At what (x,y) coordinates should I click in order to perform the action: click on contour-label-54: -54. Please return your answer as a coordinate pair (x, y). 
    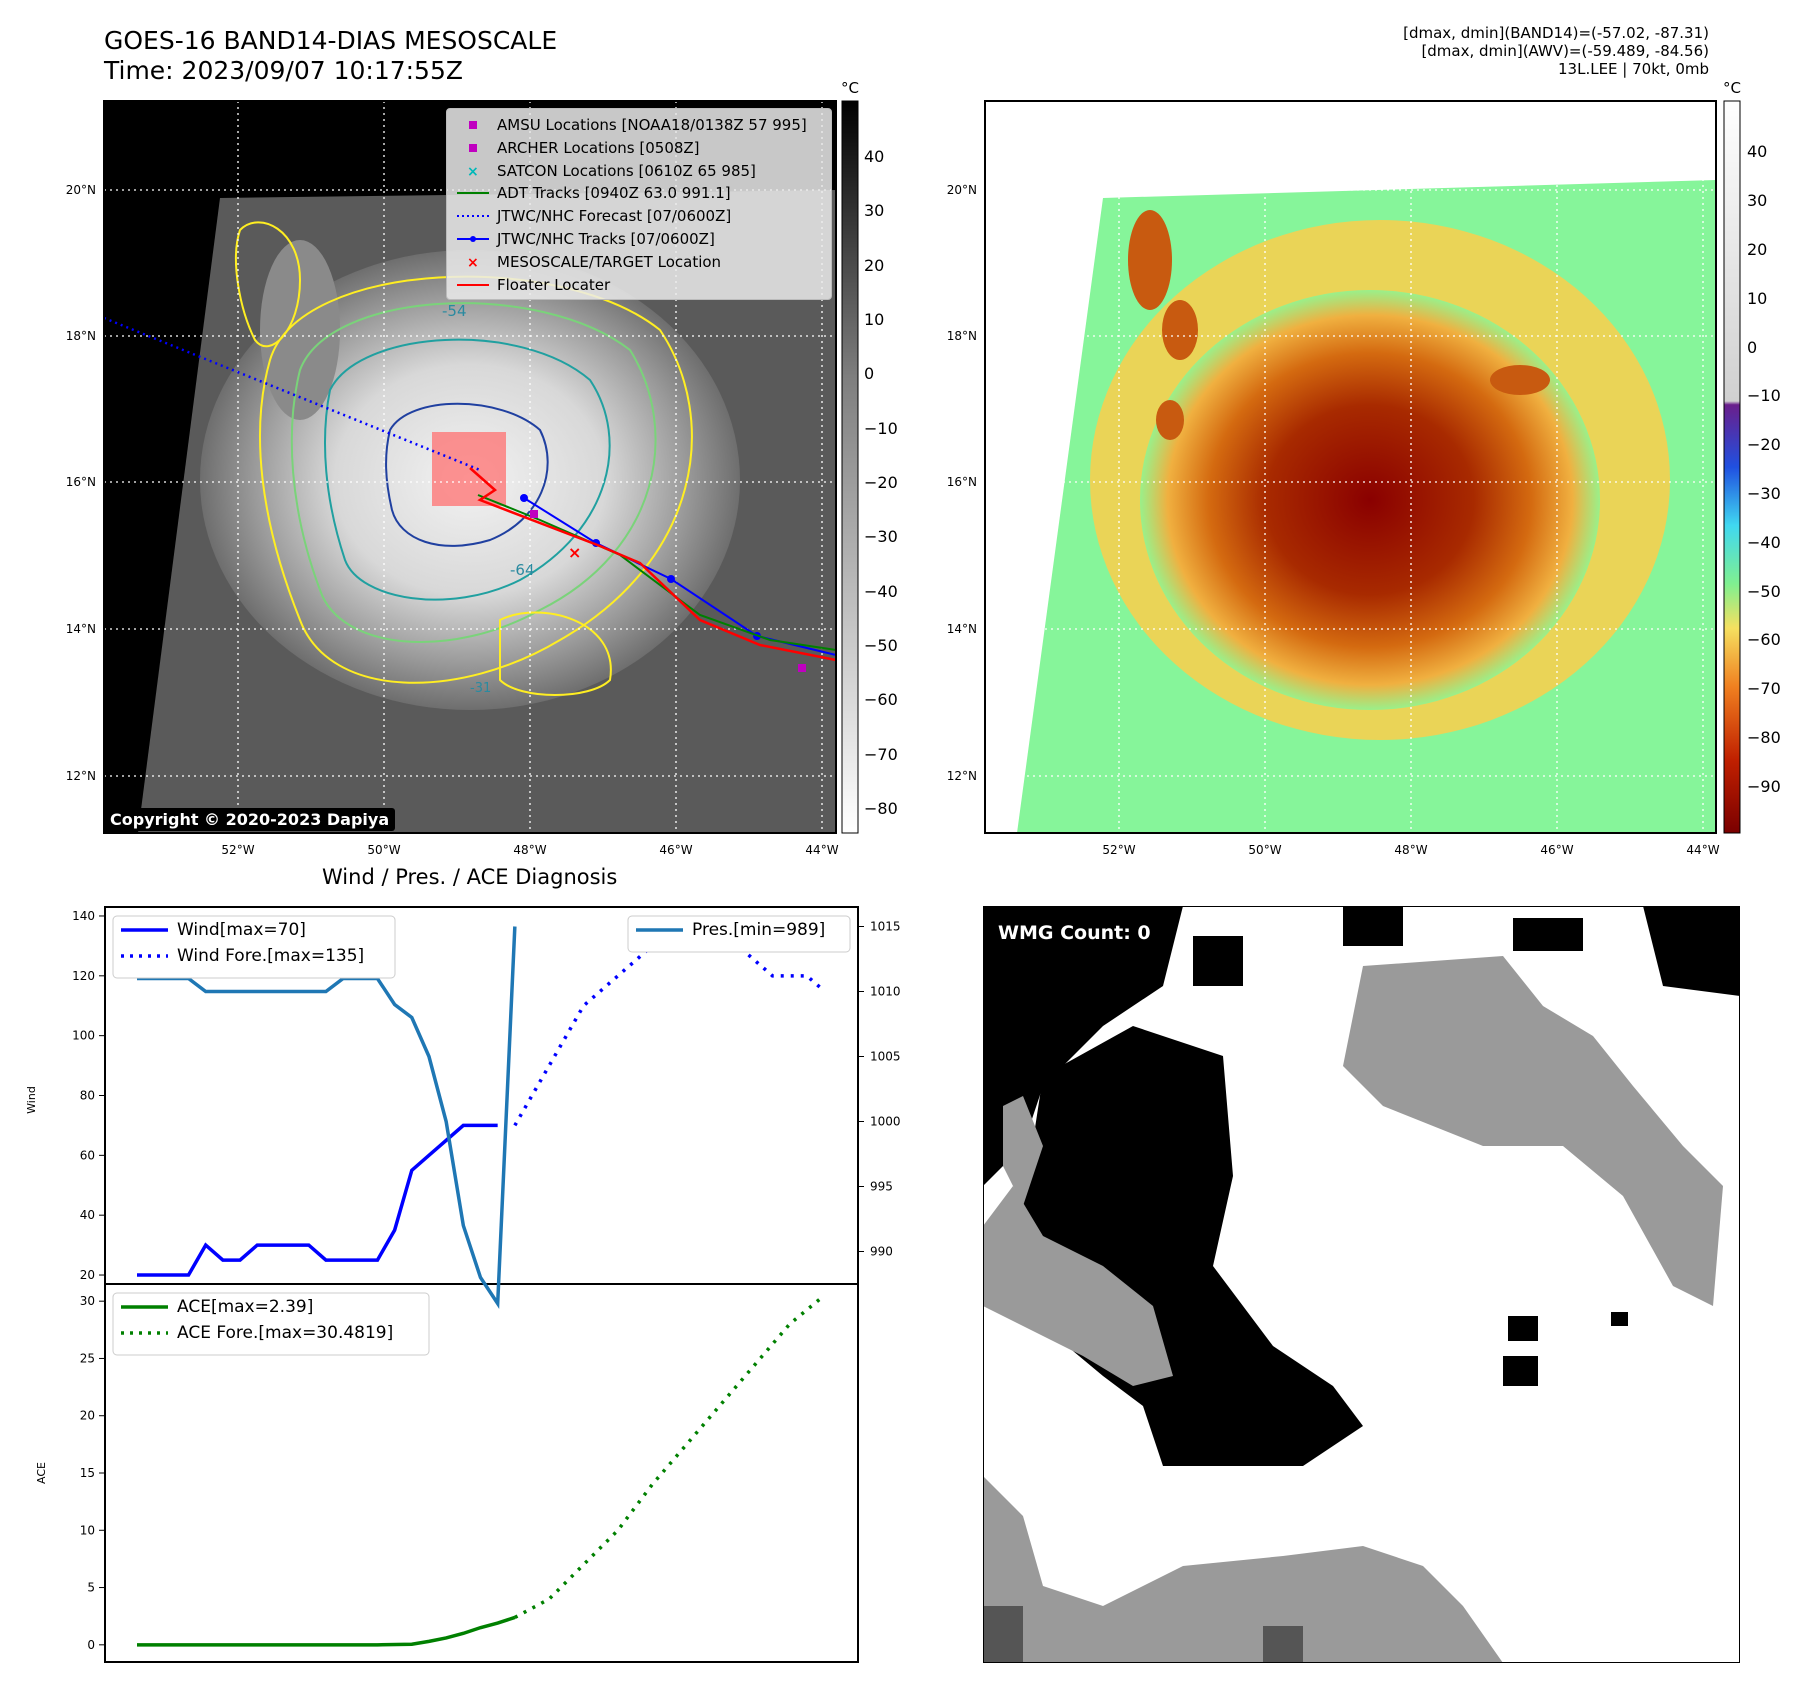
    Looking at the image, I should click on (454, 311).